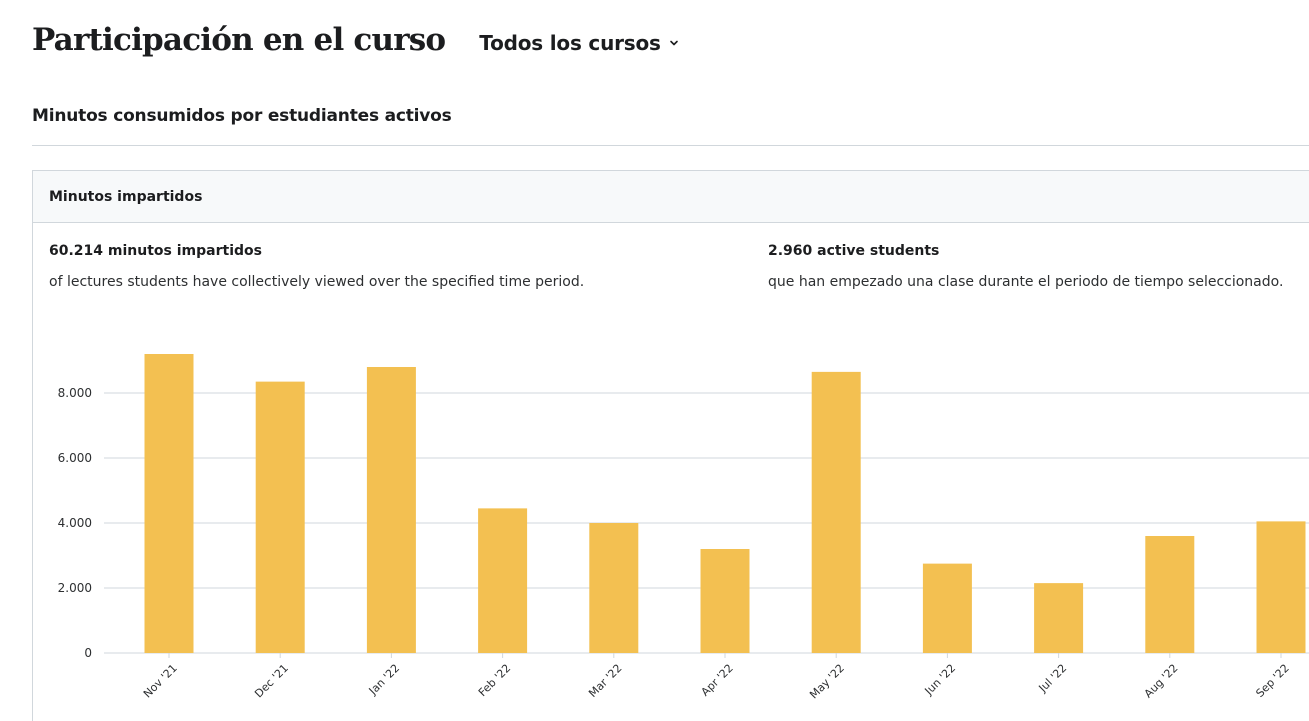  Describe the element at coordinates (155, 251) in the screenshot. I see `minutes-stat-value: 60.214 minutos impartidos` at that location.